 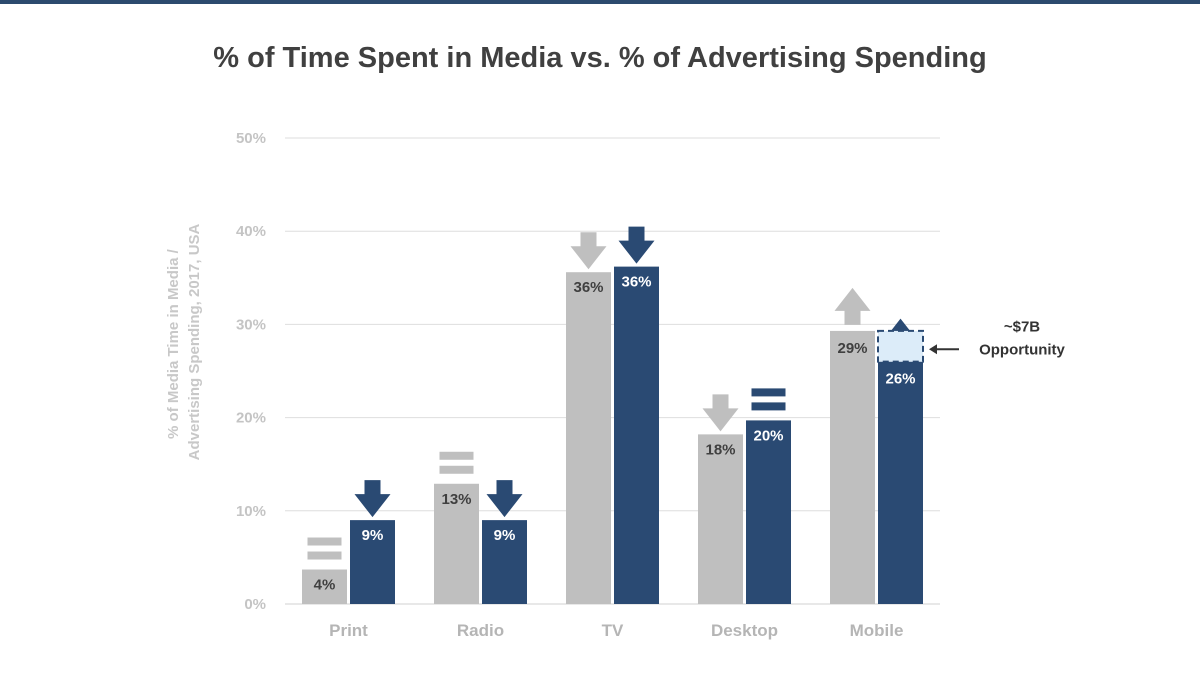 What do you see at coordinates (173, 343) in the screenshot?
I see `y-axis-label-line-1: % of Media Time in Media /` at bounding box center [173, 343].